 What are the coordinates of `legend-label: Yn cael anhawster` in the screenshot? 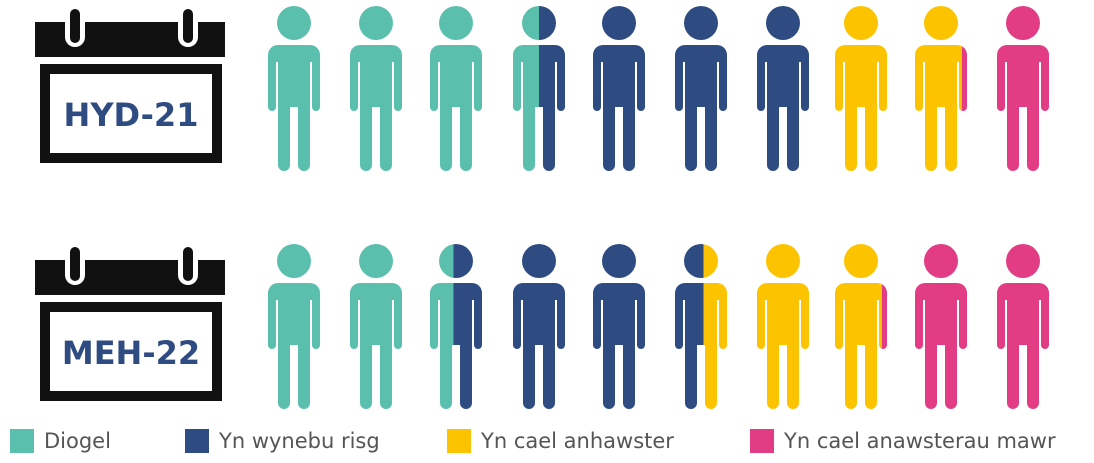 It's located at (577, 441).